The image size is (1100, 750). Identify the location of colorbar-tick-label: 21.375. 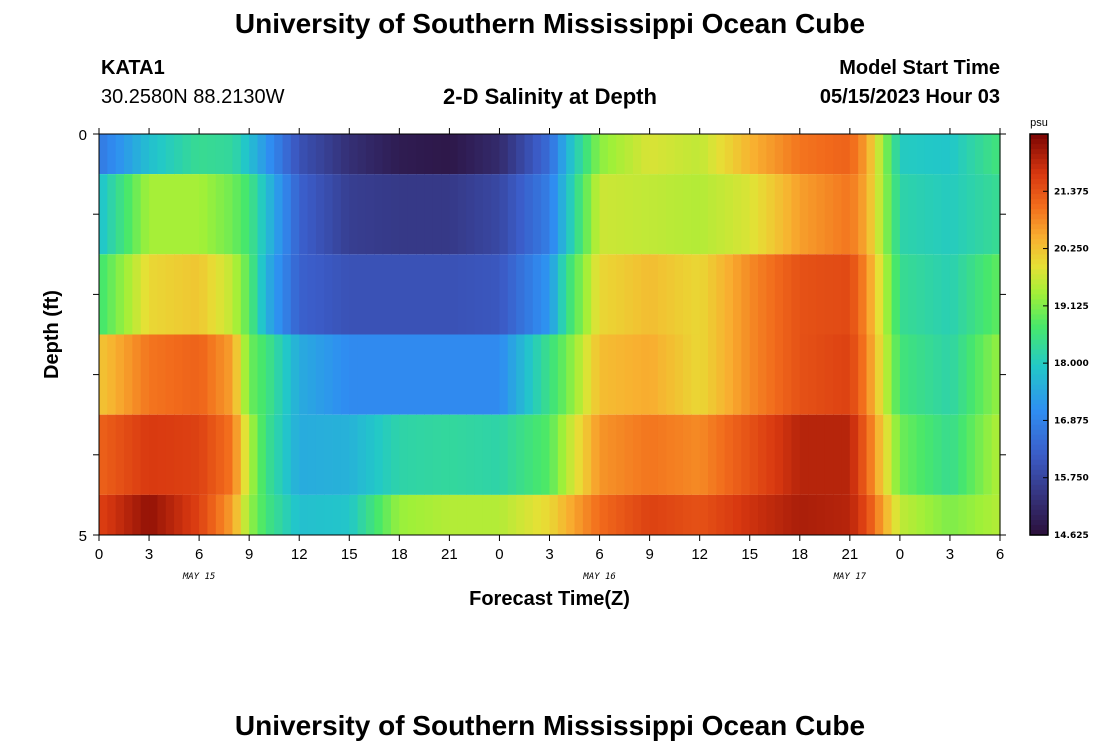
(1071, 192).